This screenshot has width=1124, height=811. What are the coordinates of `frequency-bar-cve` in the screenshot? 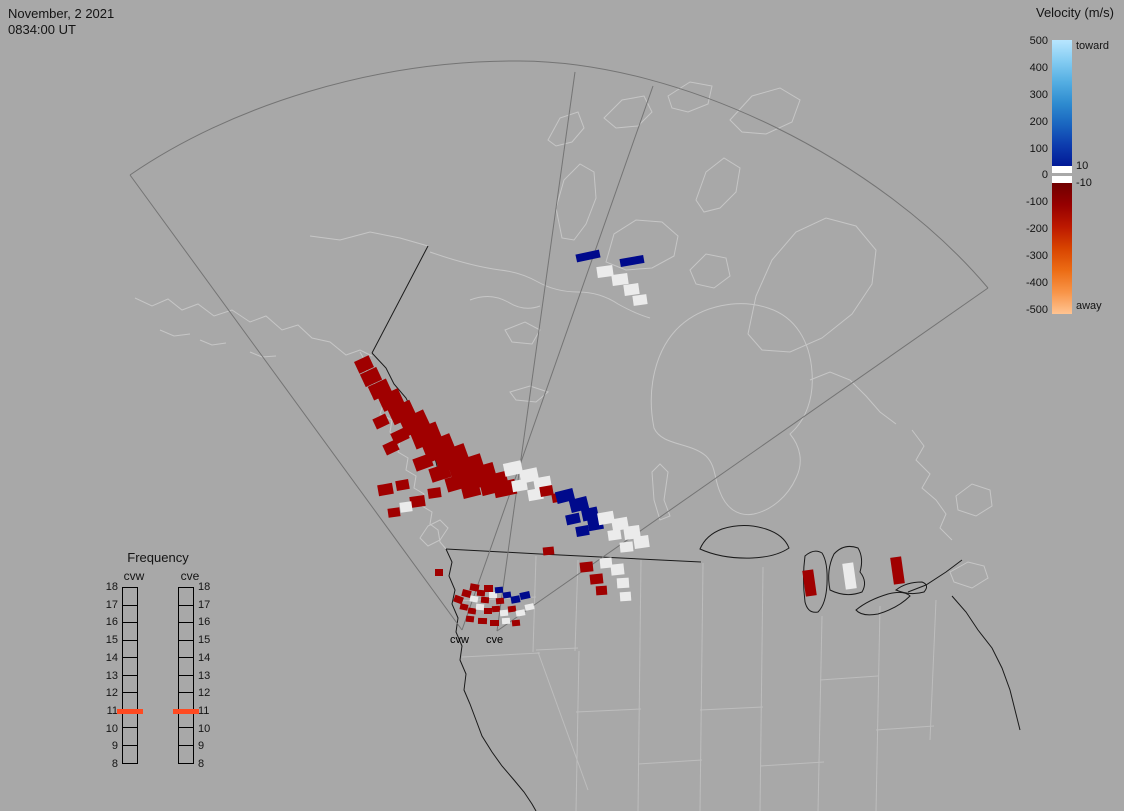 It's located at (186, 675).